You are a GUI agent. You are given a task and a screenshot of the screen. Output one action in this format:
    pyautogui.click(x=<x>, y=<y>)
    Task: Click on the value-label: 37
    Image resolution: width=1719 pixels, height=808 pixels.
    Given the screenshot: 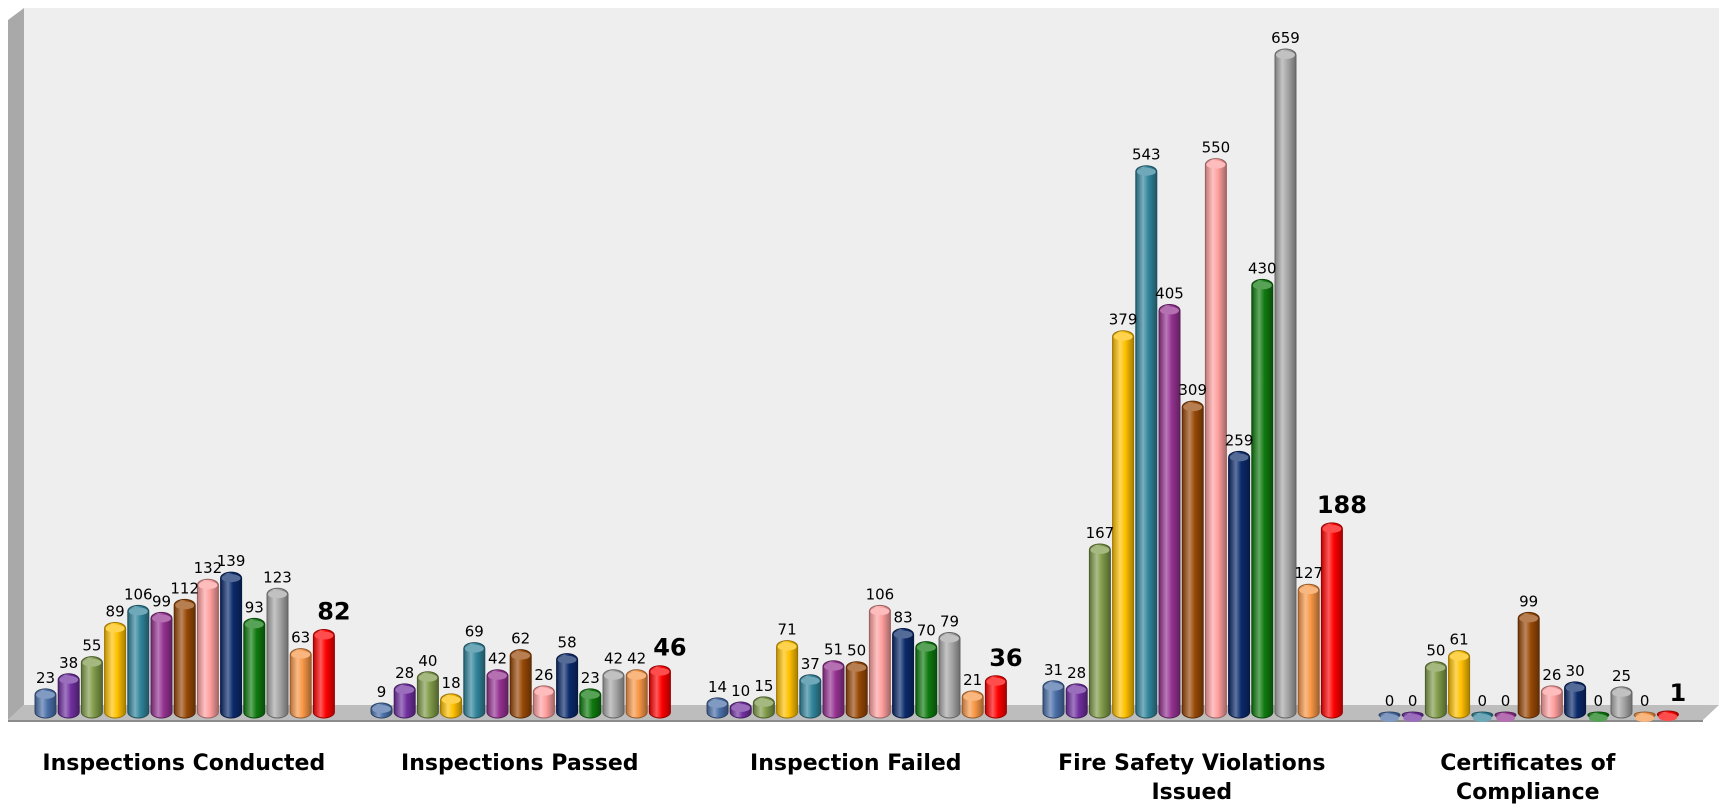 What is the action you would take?
    pyautogui.click(x=810, y=664)
    